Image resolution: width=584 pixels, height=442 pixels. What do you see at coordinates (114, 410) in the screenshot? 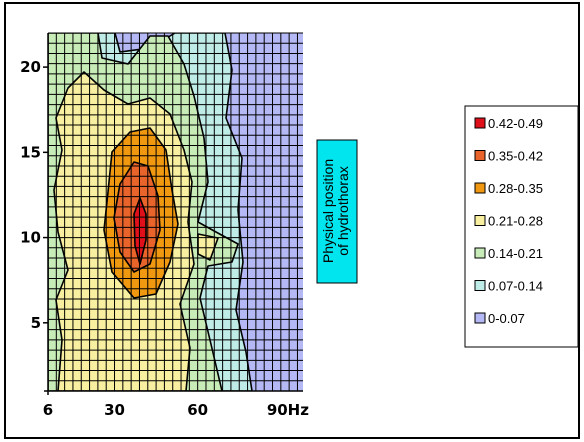
I see `x-tick-label: 30` at bounding box center [114, 410].